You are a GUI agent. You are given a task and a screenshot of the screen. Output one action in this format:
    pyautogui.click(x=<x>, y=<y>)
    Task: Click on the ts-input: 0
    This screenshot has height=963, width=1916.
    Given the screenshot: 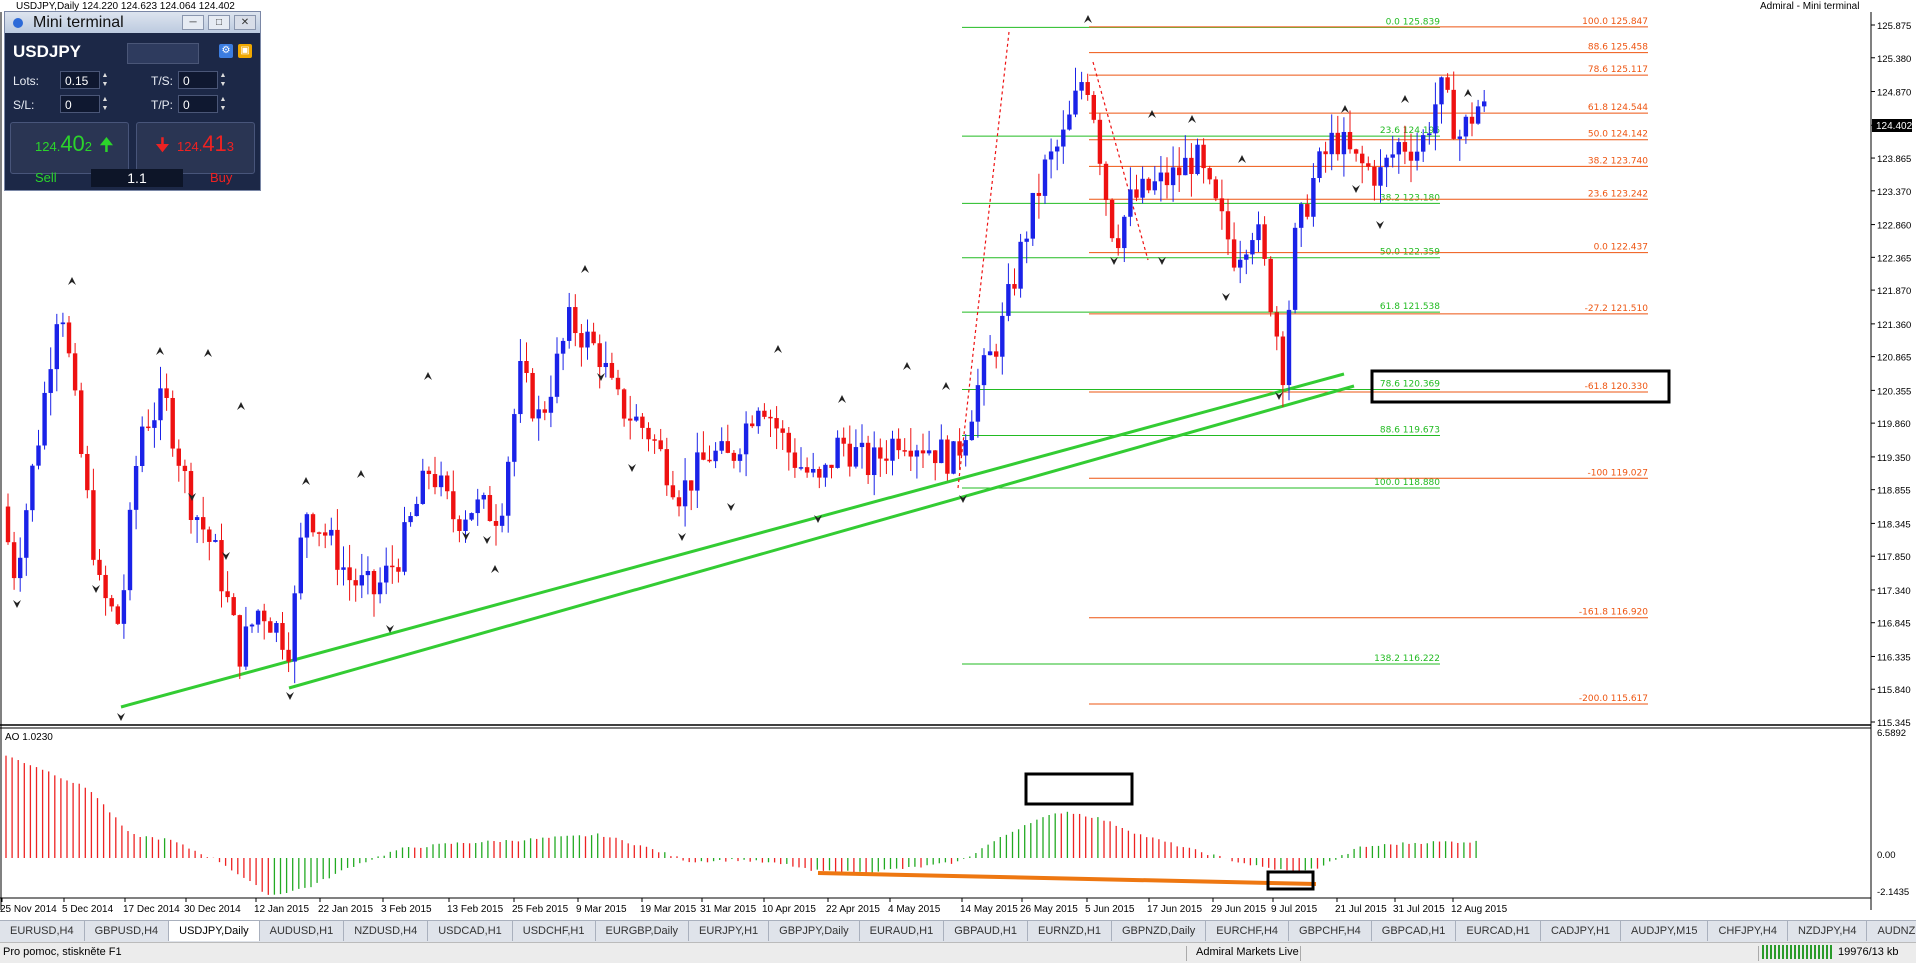 What is the action you would take?
    pyautogui.click(x=198, y=80)
    